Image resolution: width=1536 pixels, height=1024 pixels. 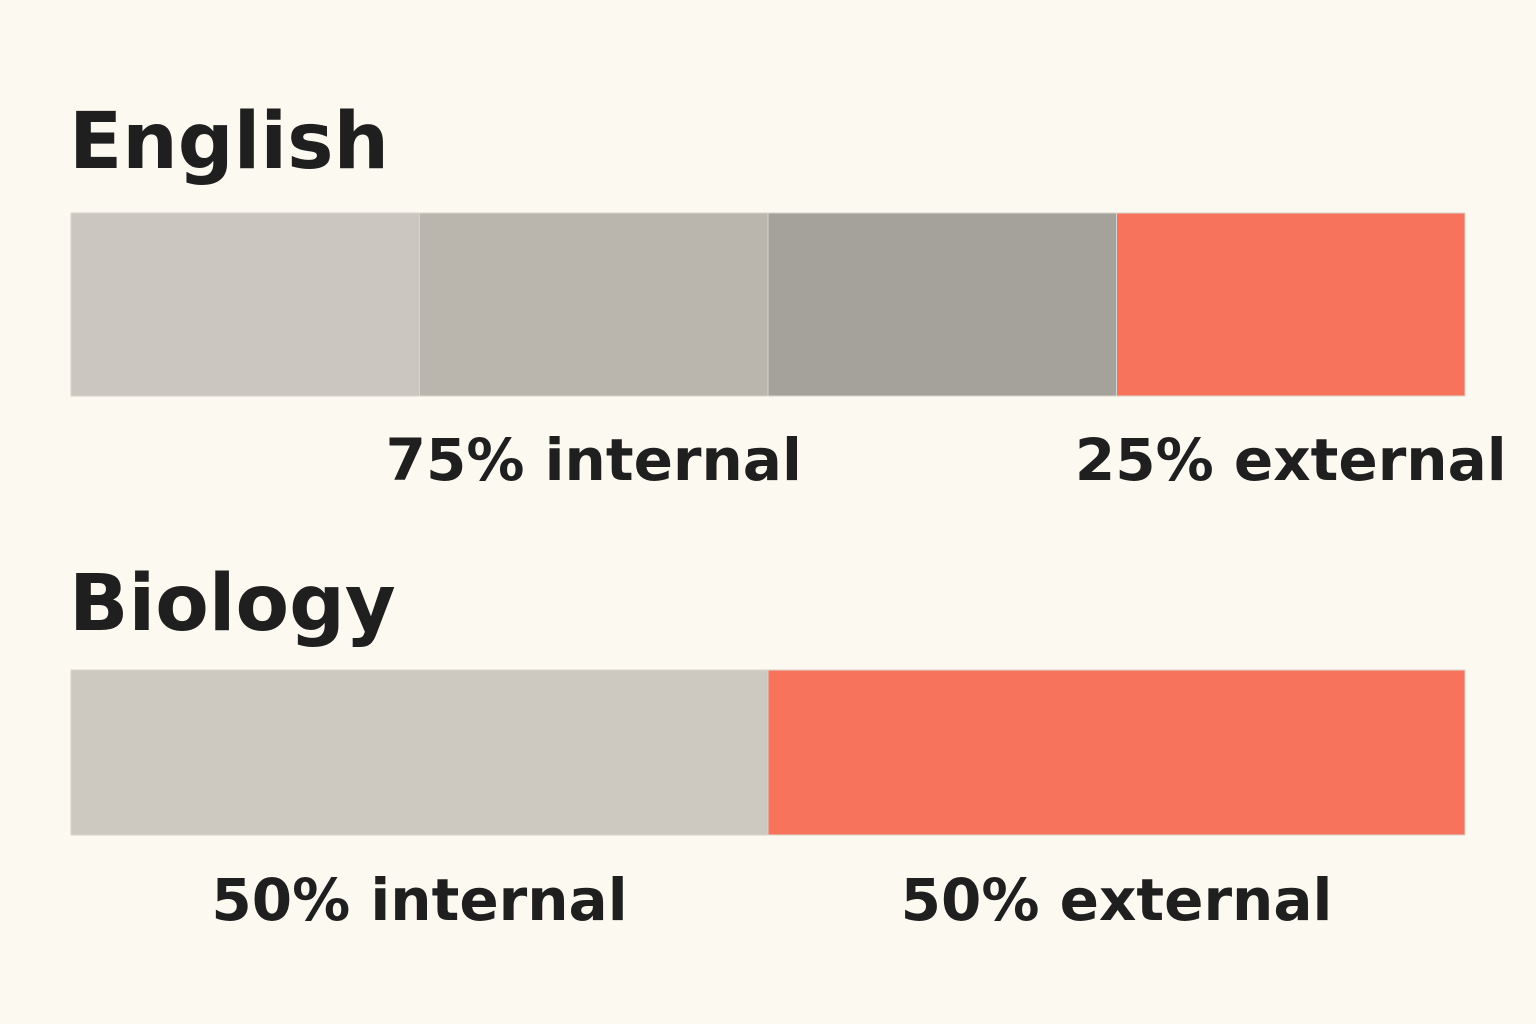 What do you see at coordinates (232, 604) in the screenshot?
I see `chart-title: Biology` at bounding box center [232, 604].